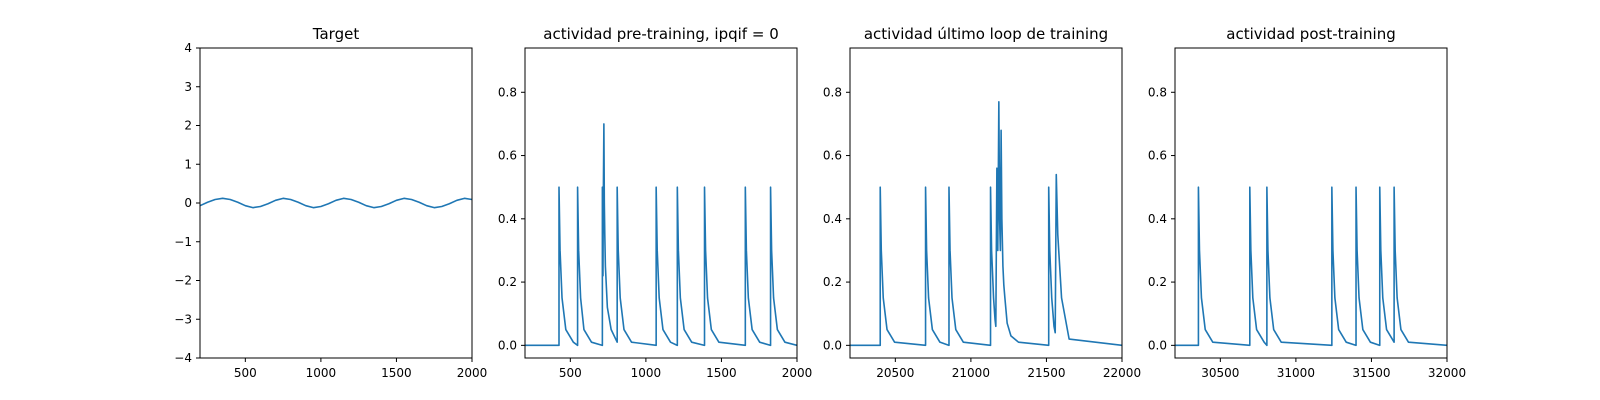 This screenshot has width=1600, height=400. Describe the element at coordinates (1371, 373) in the screenshot. I see `x-tick-label: 31500` at that location.